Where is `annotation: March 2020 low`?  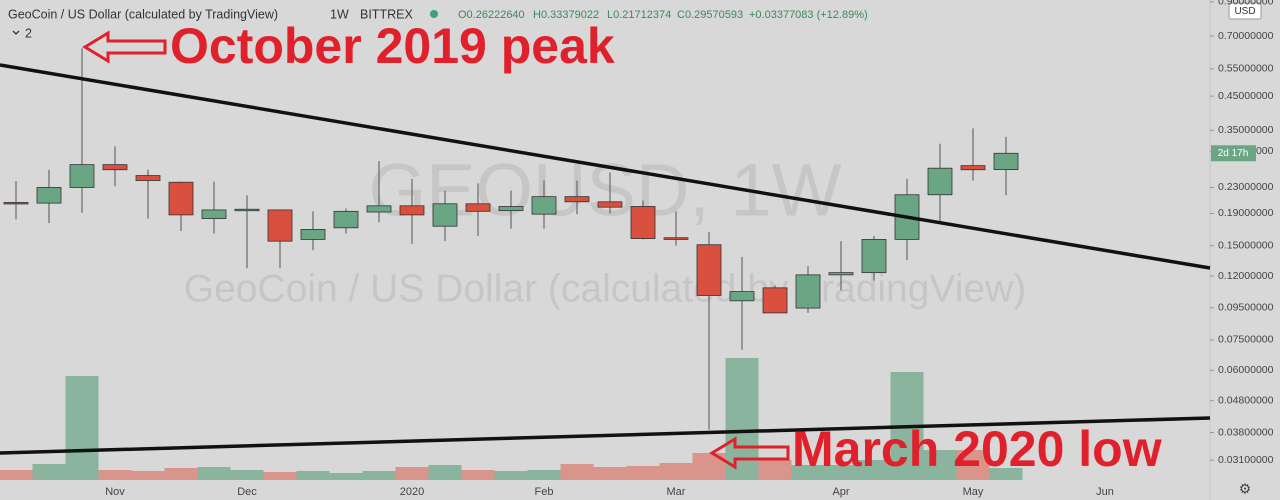
annotation: March 2020 low is located at coordinates (977, 449).